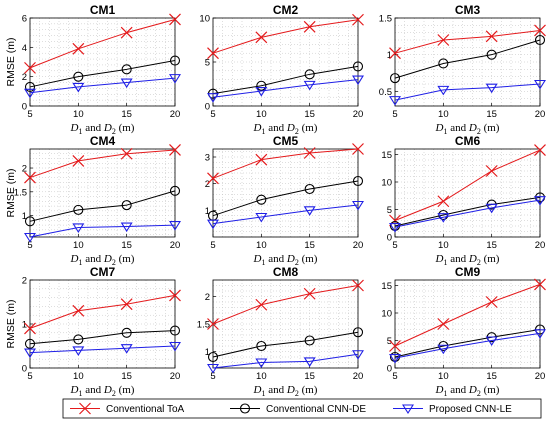 This screenshot has height=421, width=550. I want to click on subplot-title: CM2, so click(286, 10).